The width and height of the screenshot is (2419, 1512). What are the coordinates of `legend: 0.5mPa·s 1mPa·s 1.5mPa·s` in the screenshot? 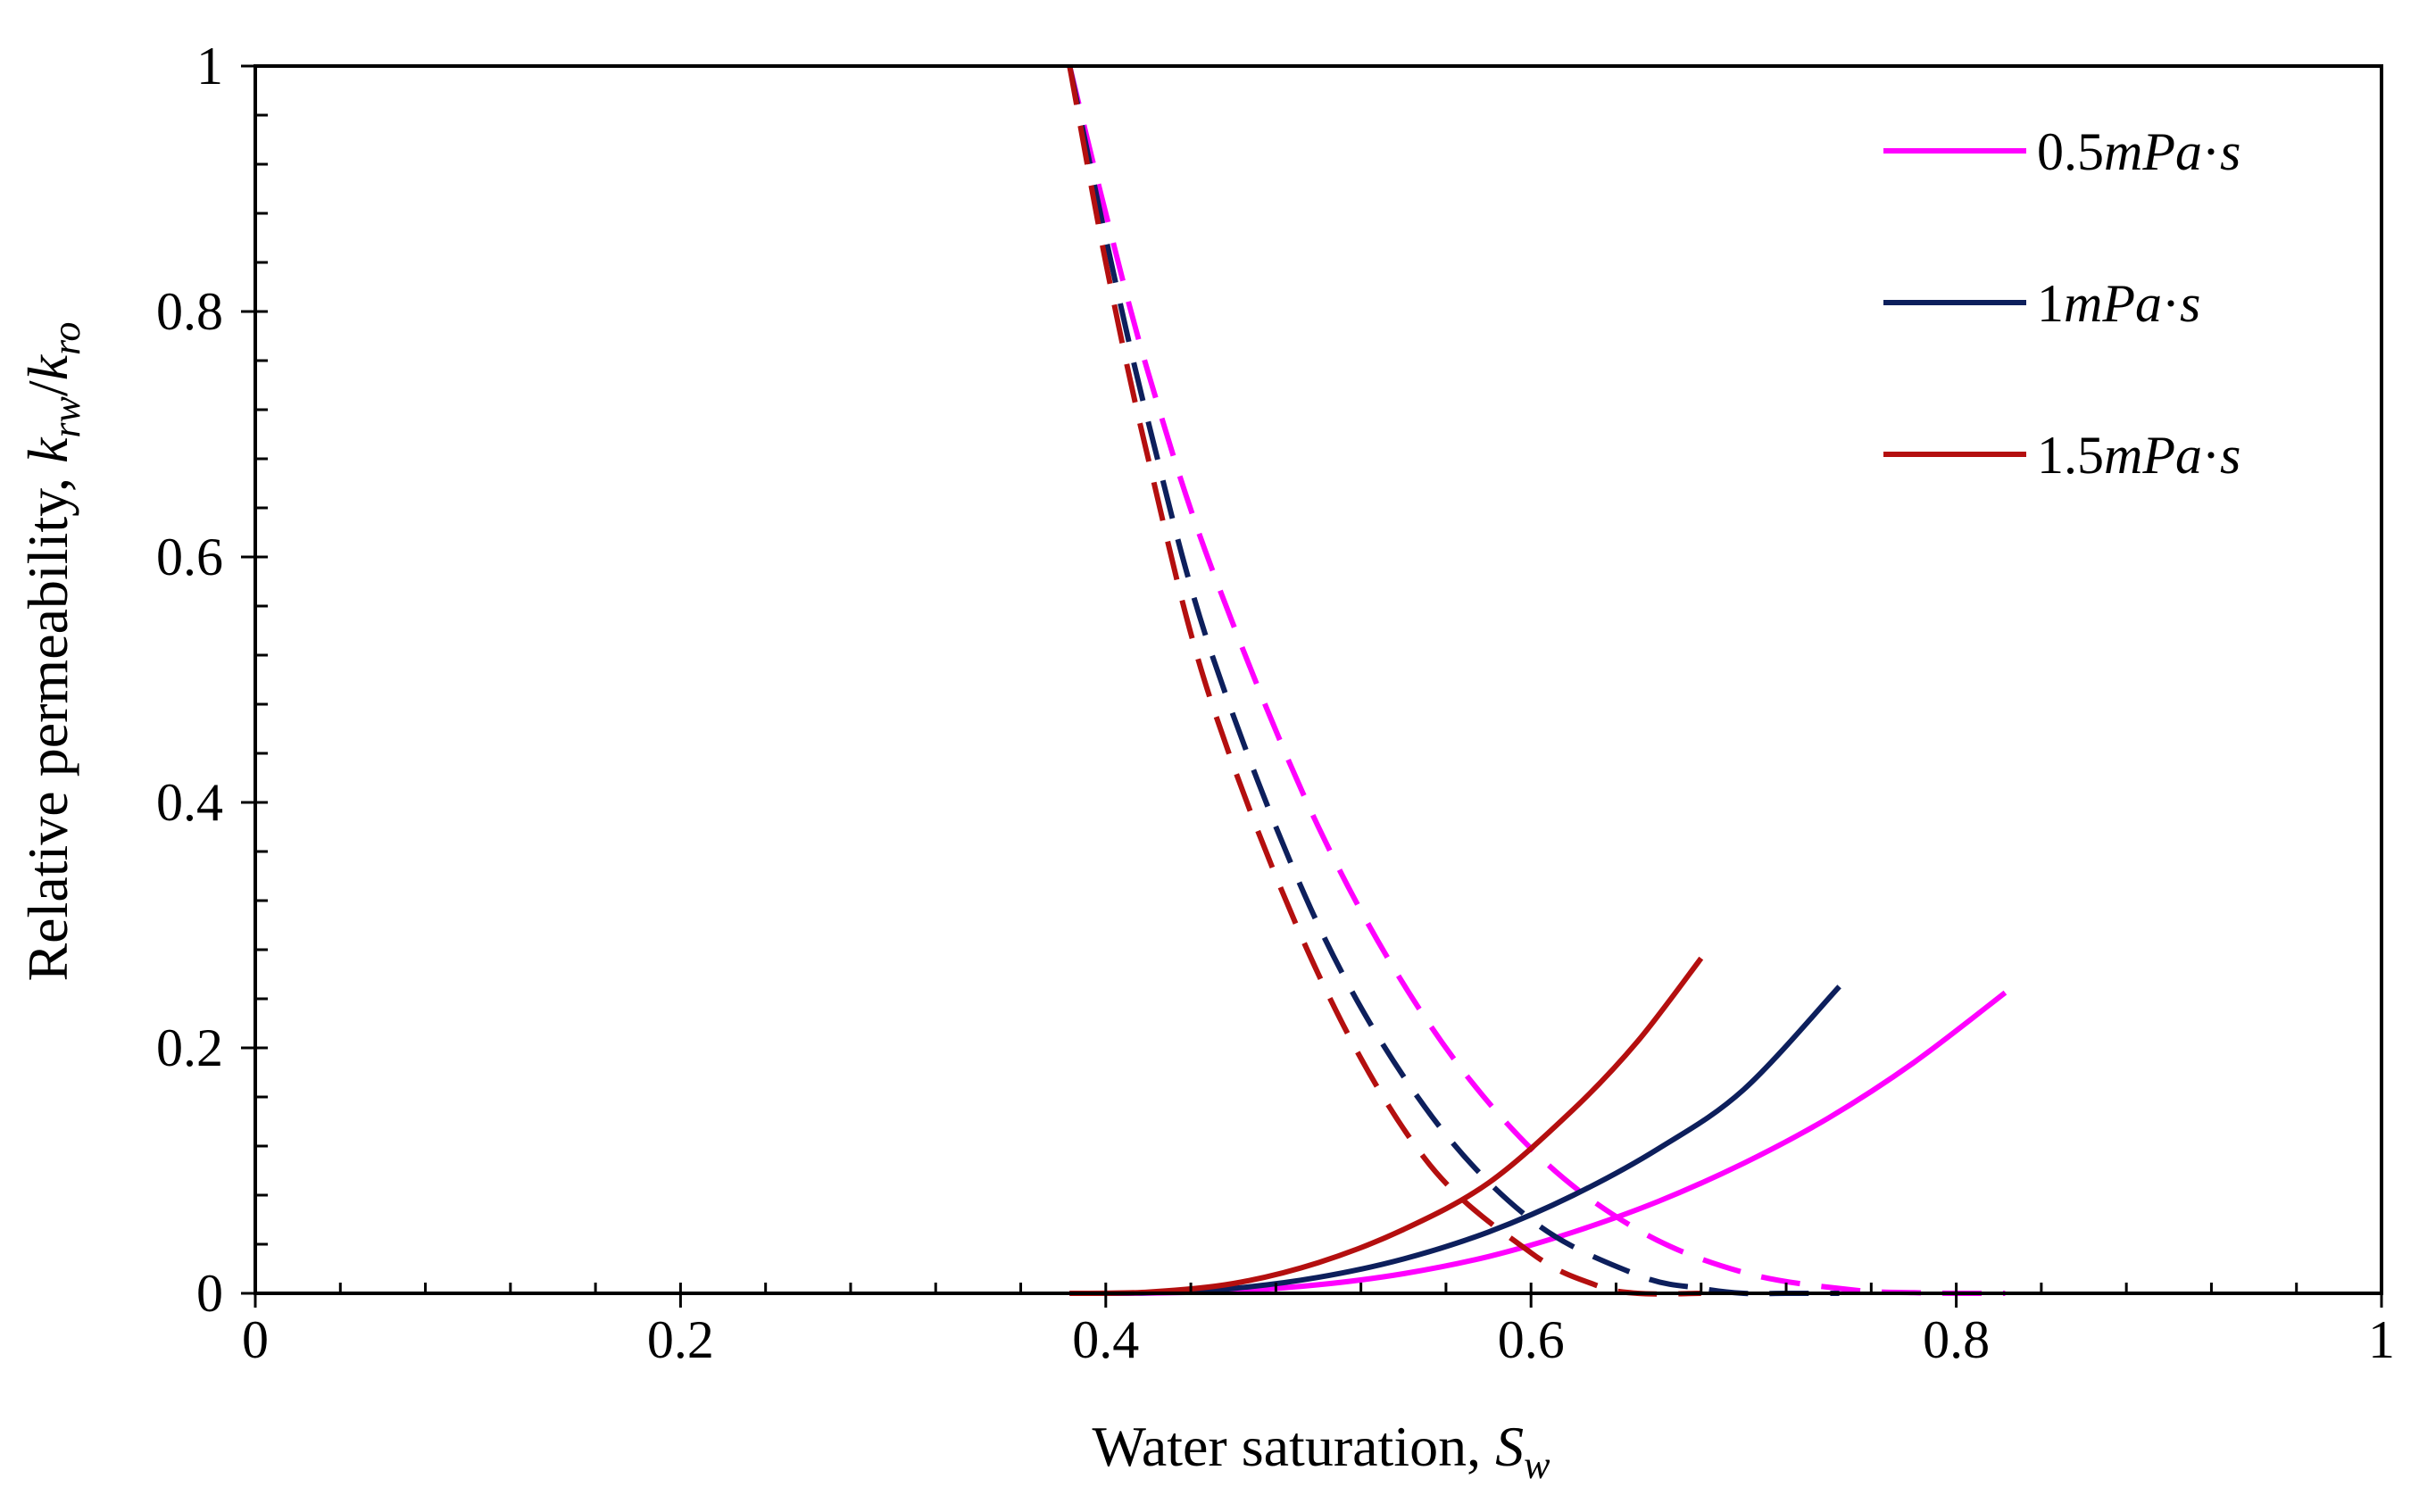 It's located at (2061, 304).